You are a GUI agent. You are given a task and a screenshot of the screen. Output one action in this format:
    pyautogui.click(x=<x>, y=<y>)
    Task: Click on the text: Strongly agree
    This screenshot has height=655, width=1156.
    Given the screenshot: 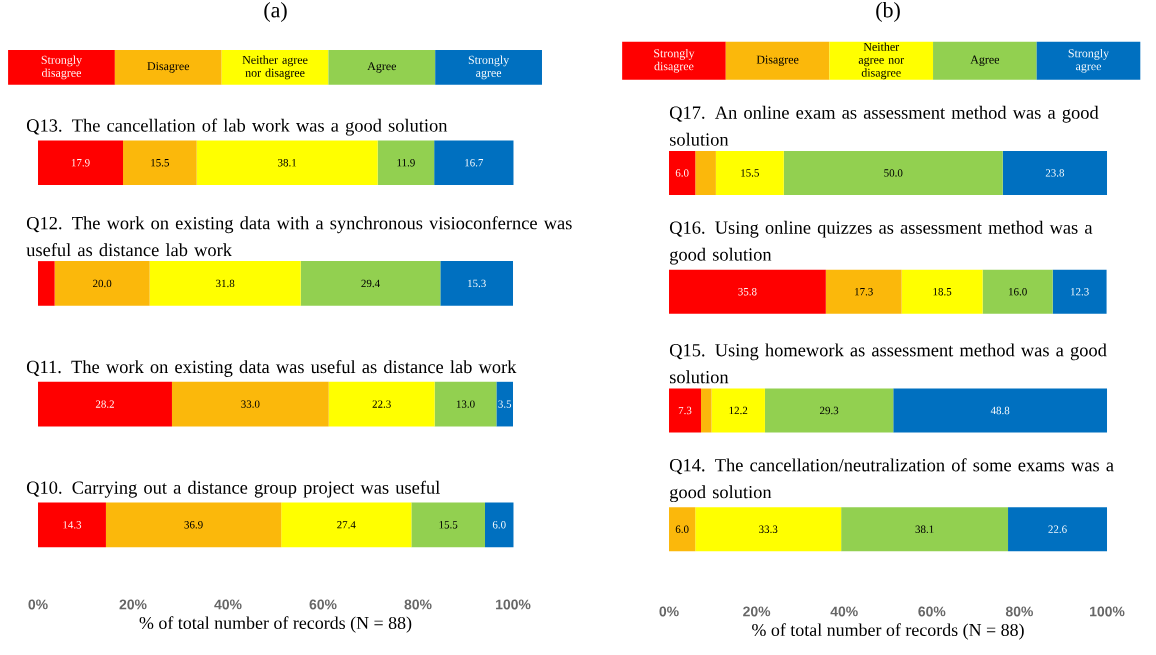 What is the action you would take?
    pyautogui.click(x=1089, y=60)
    